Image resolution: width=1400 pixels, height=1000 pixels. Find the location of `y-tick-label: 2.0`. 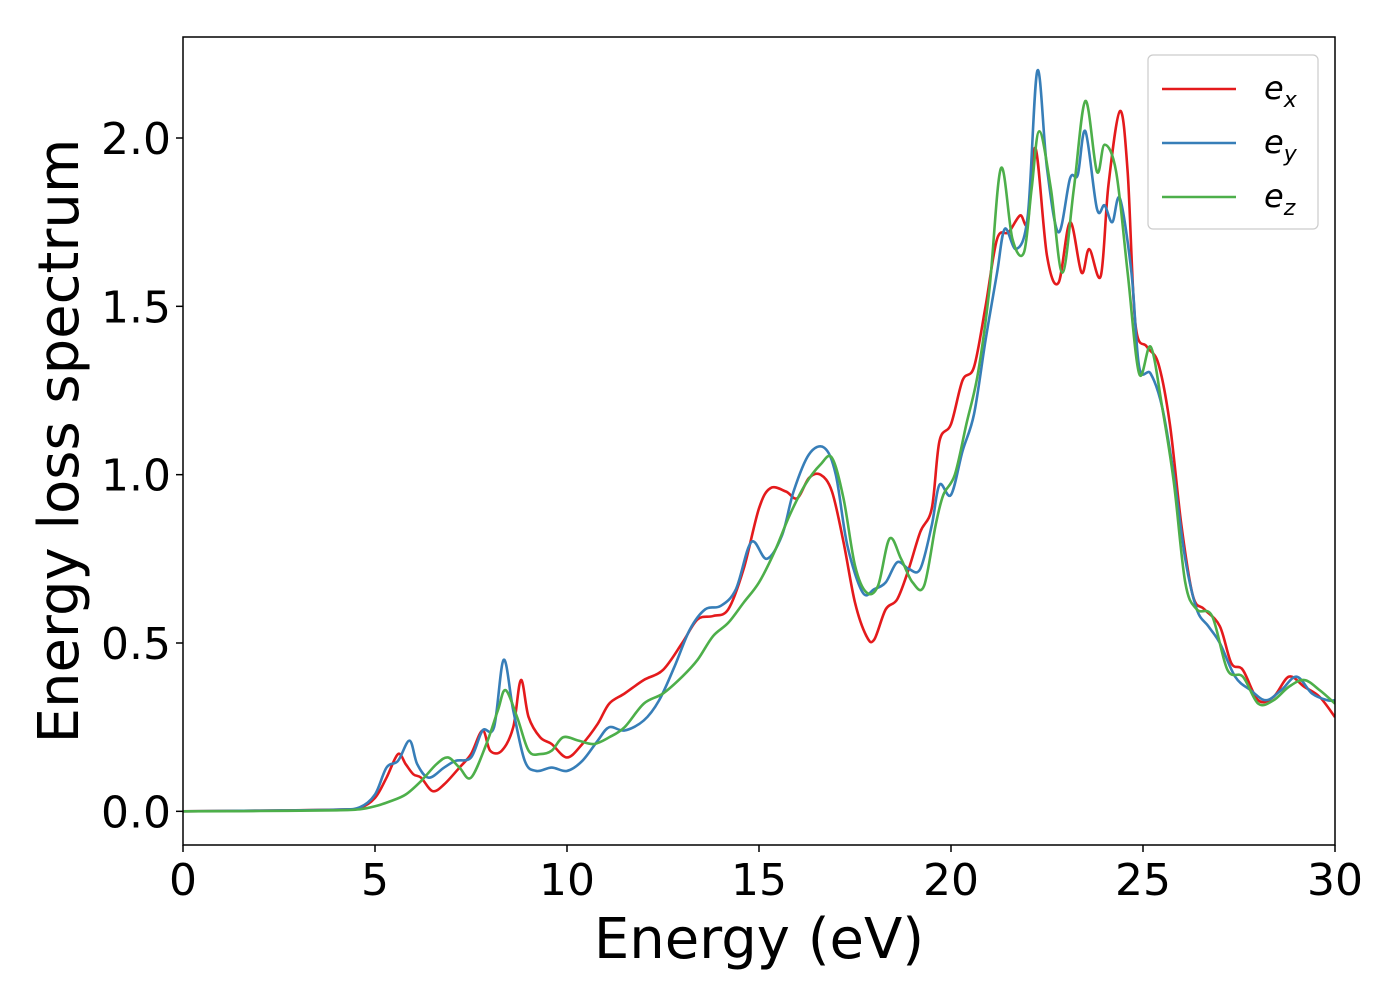

y-tick-label: 2.0 is located at coordinates (136, 139).